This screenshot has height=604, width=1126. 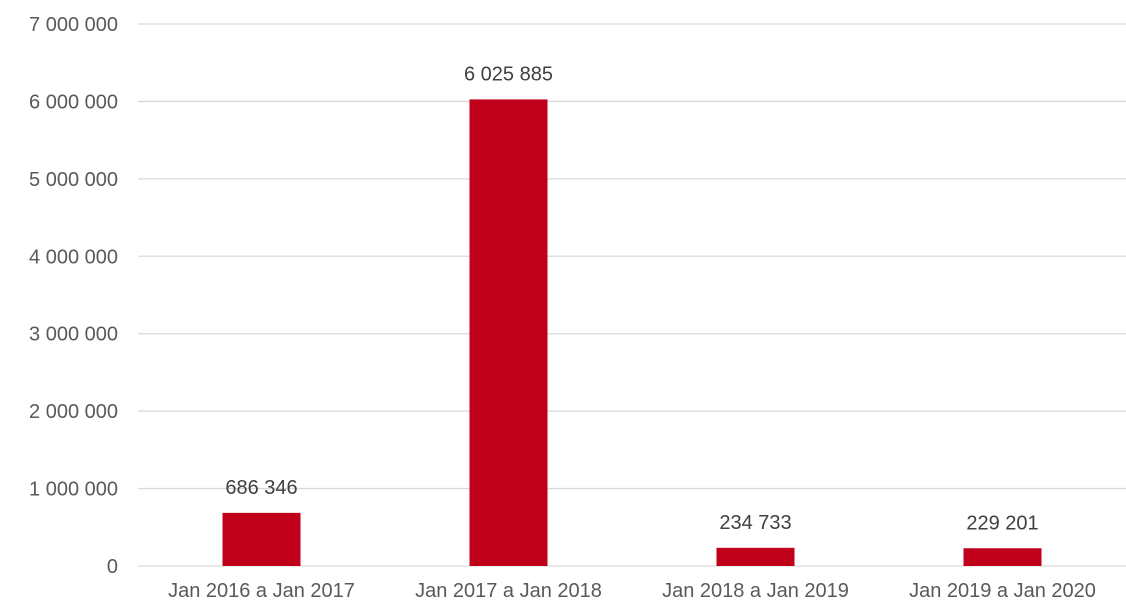 What do you see at coordinates (261, 591) in the screenshot?
I see `x-tick-label: Jan 2016 a Jan 2017` at bounding box center [261, 591].